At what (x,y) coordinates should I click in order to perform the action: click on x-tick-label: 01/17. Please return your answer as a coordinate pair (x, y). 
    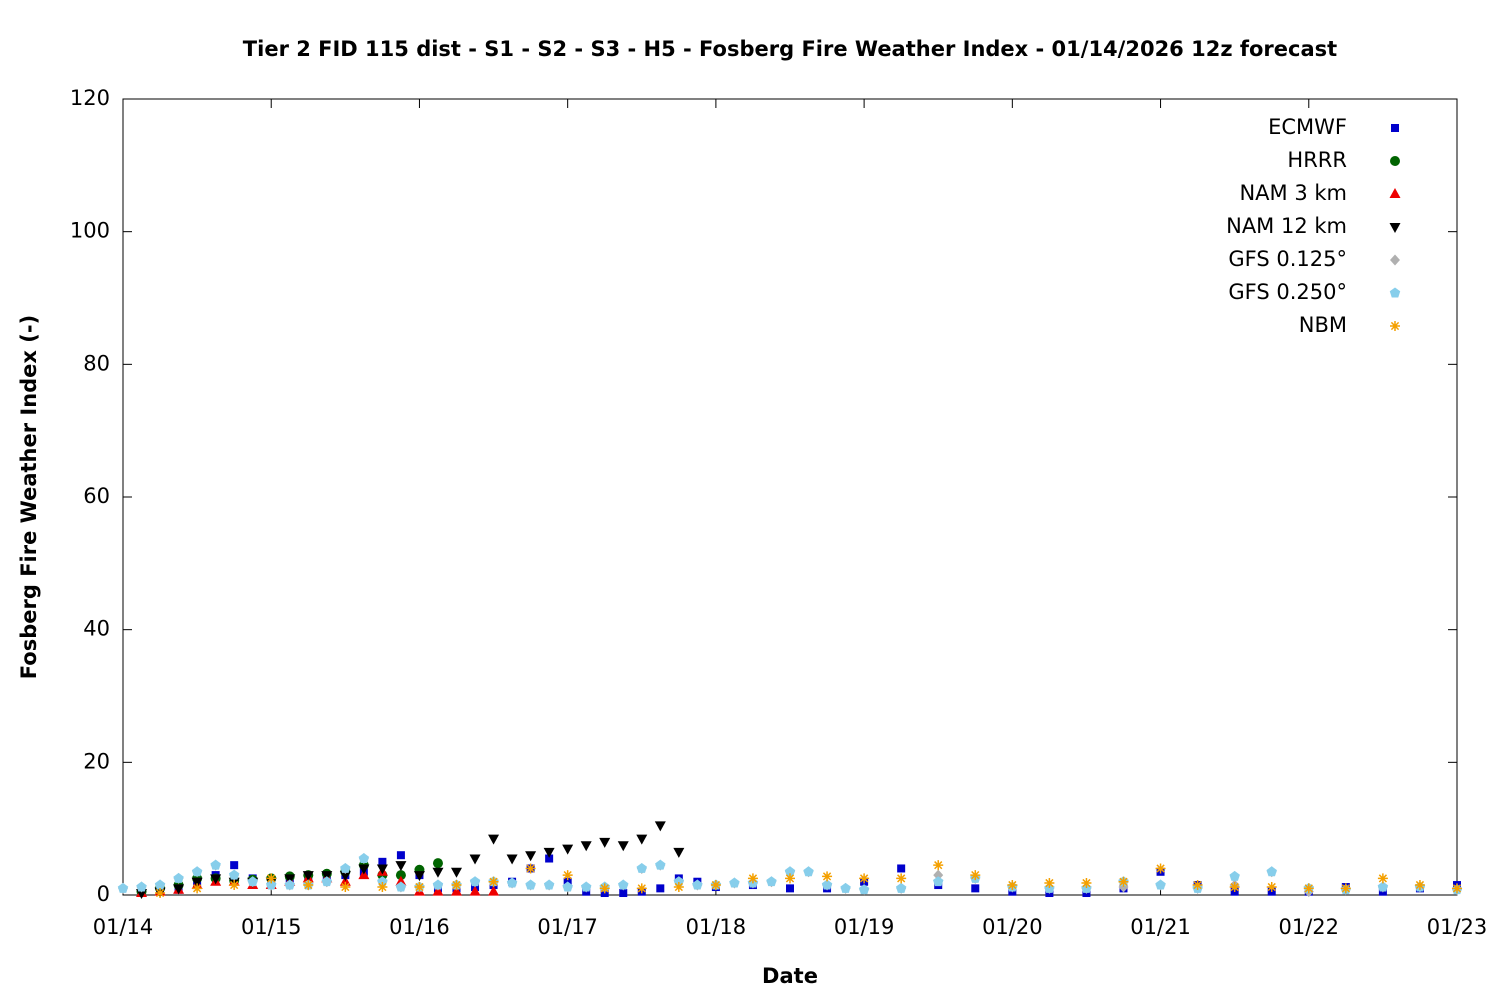
    Looking at the image, I should click on (567, 927).